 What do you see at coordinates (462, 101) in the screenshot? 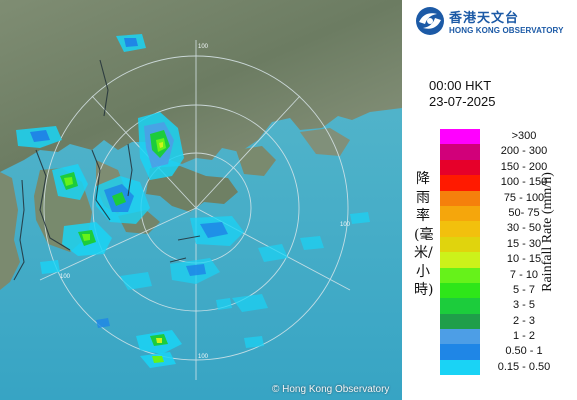
I see `date-label: 23-07-2025` at bounding box center [462, 101].